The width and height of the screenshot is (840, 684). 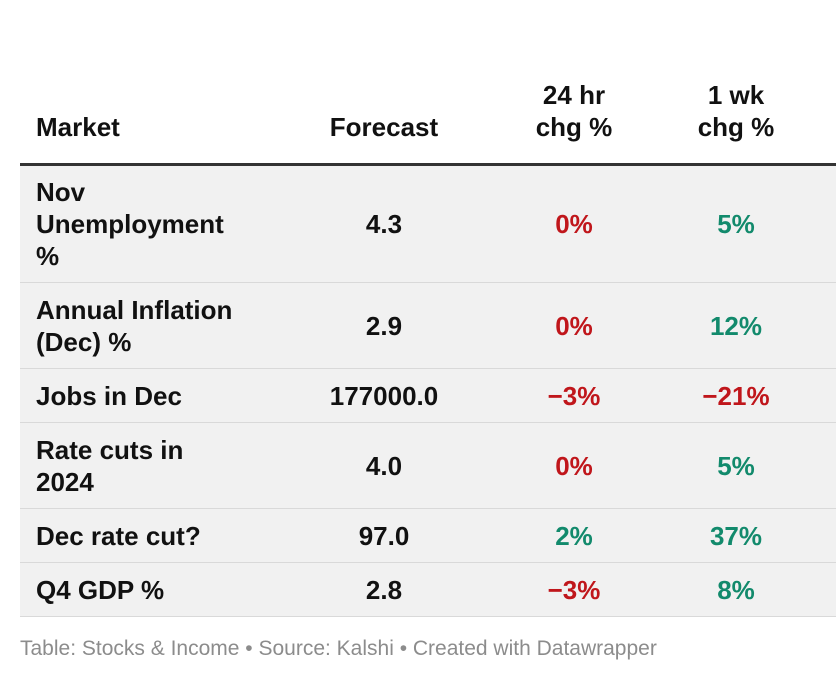 I want to click on header-market: Market, so click(x=138, y=110).